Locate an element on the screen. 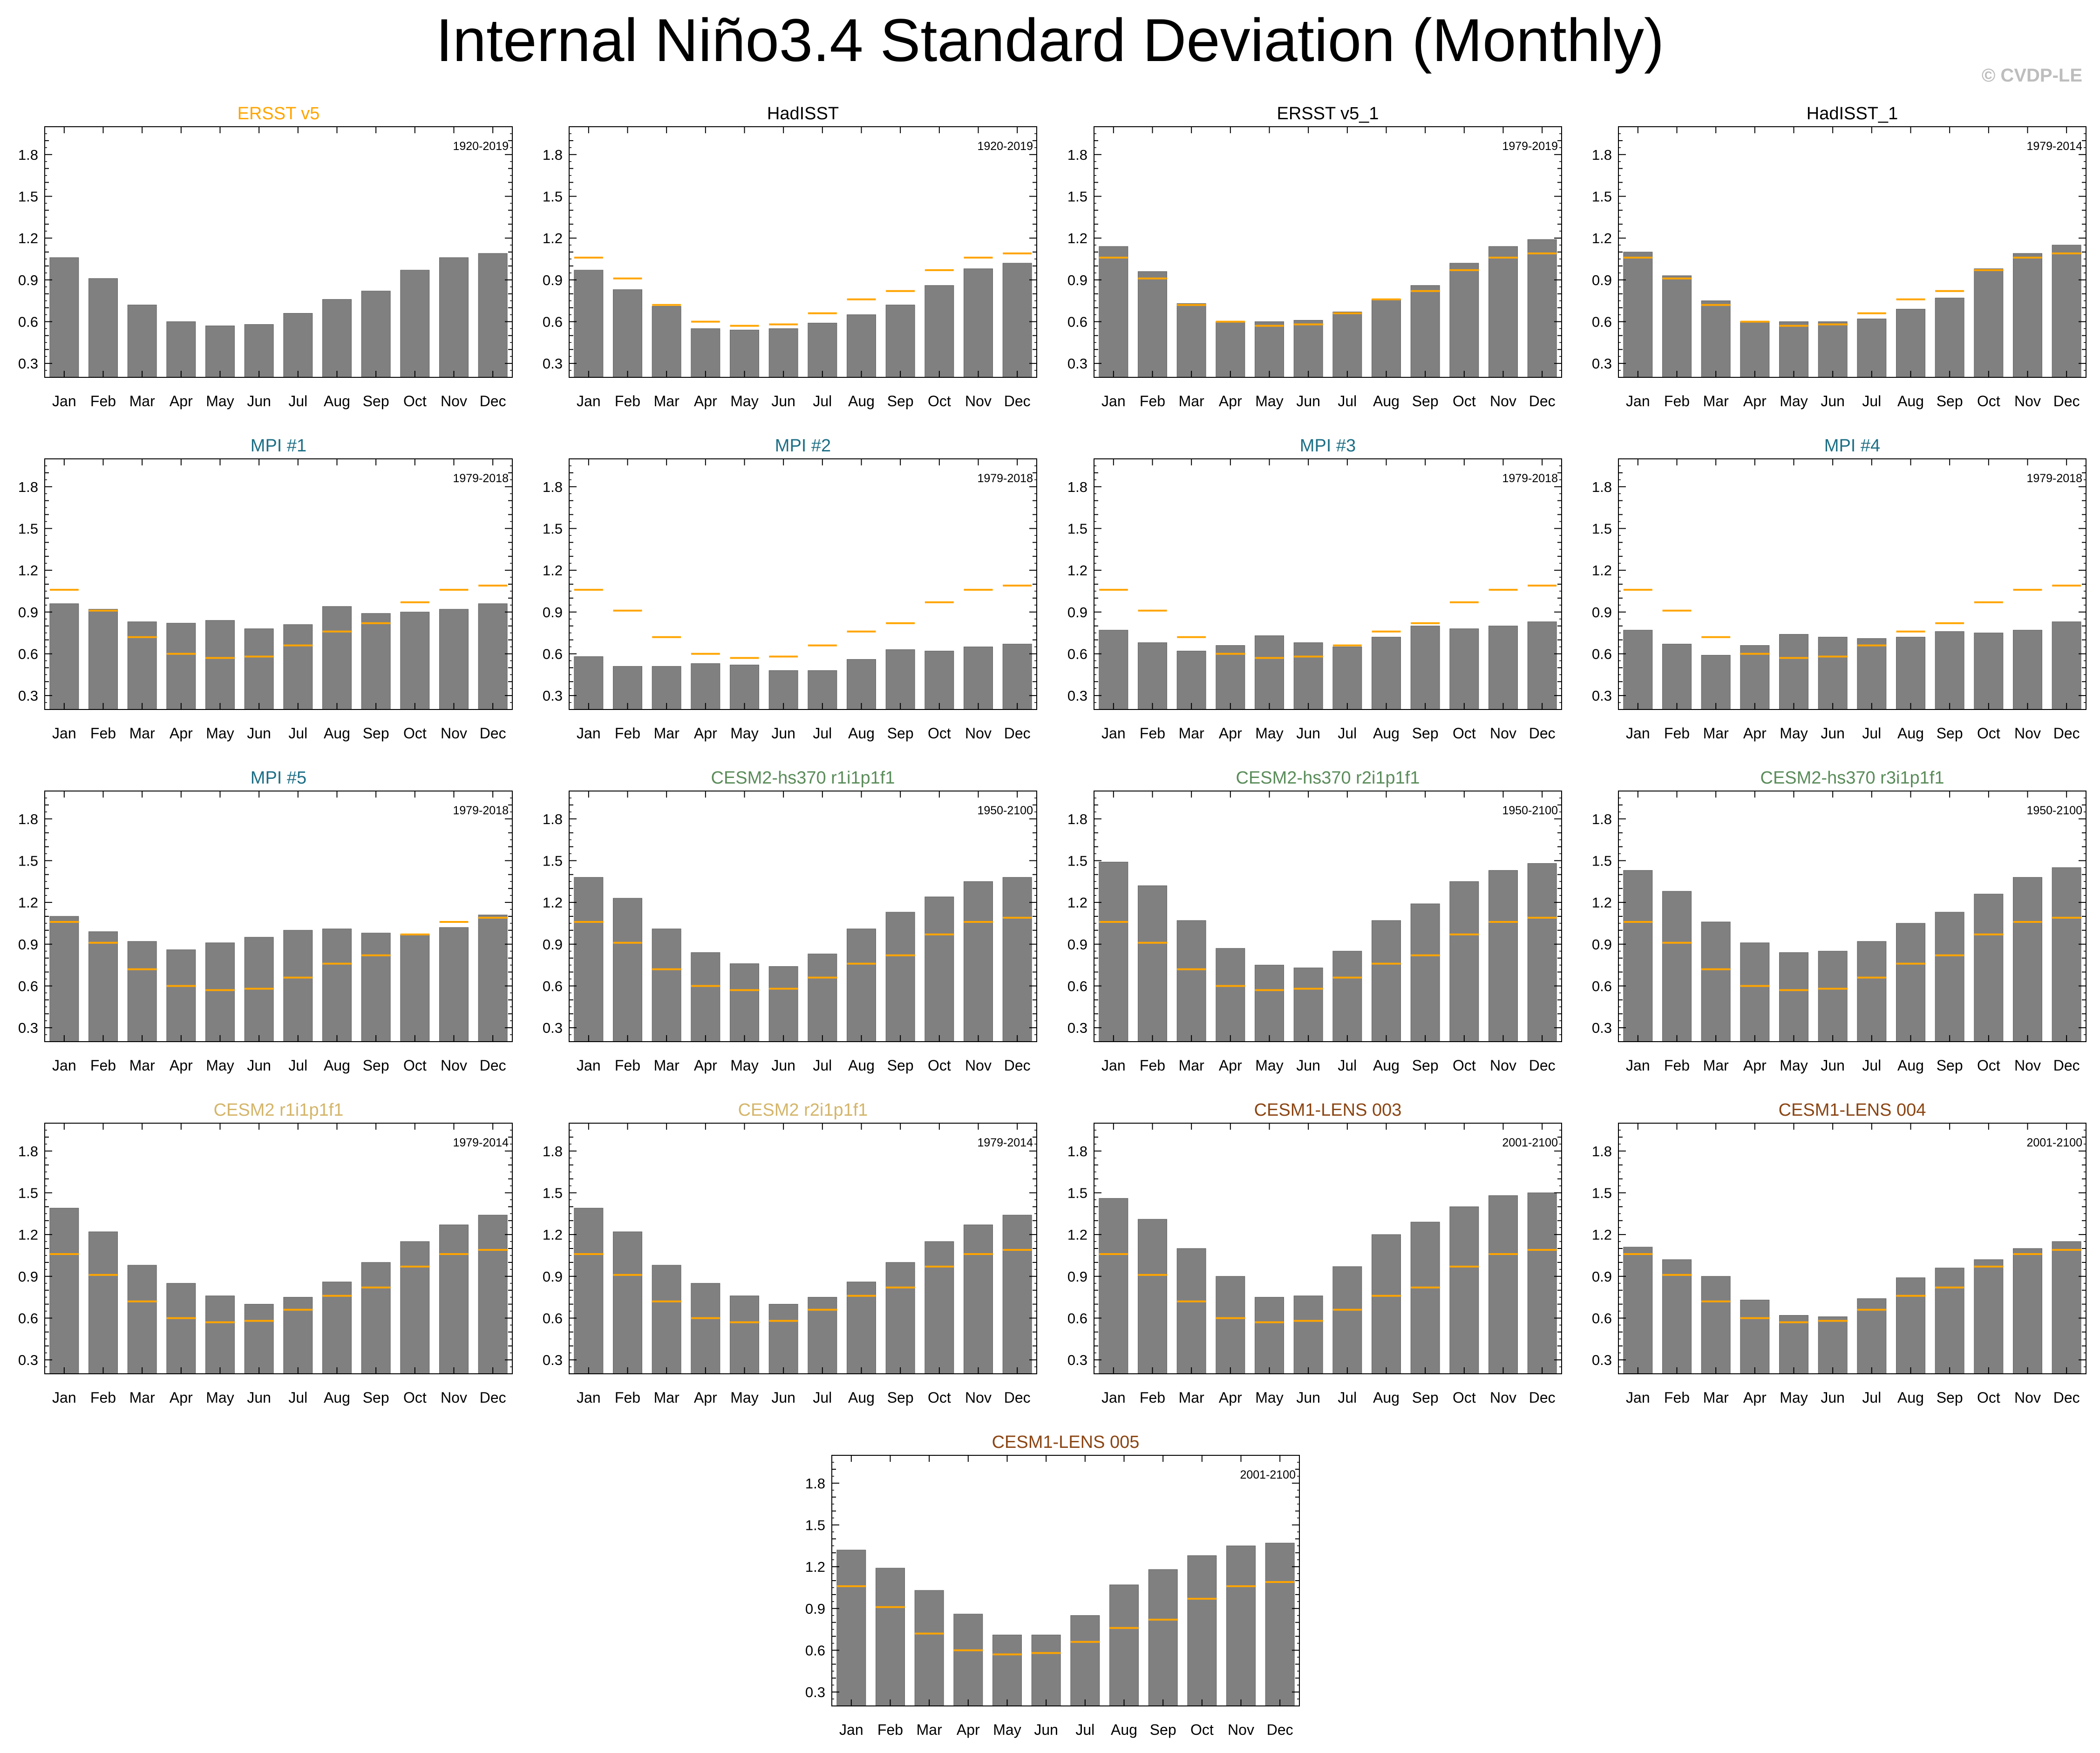 The width and height of the screenshot is (2100, 1753). x-tick-label: Jun is located at coordinates (1046, 1729).